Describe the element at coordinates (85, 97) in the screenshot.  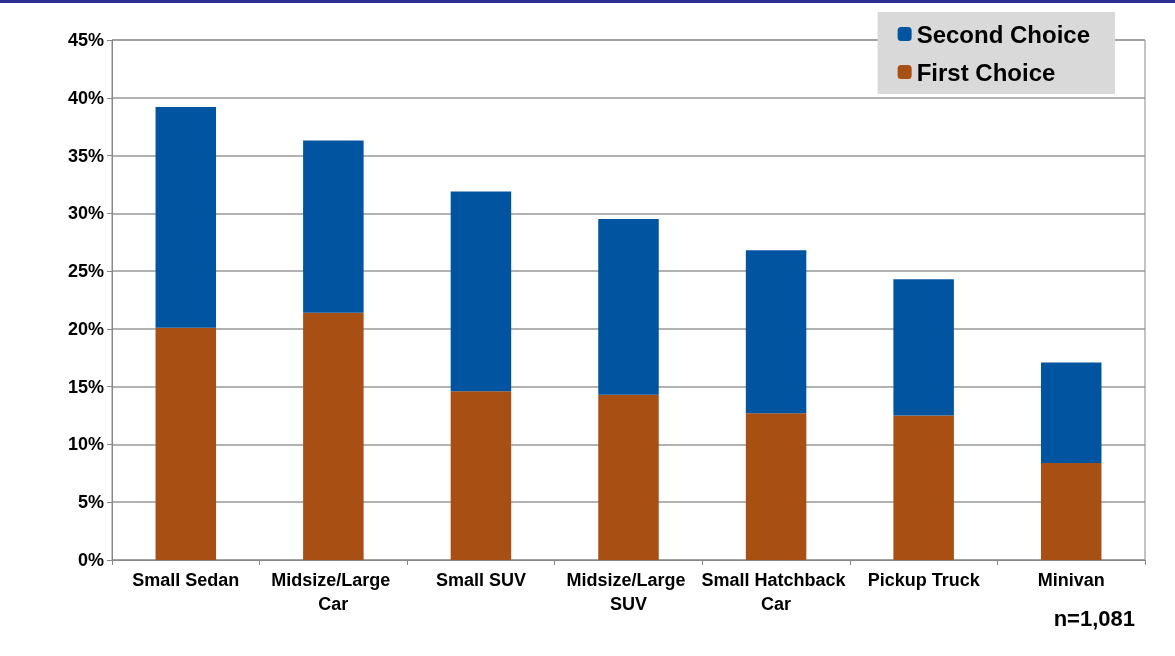
I see `y-tick-label: 40%` at that location.